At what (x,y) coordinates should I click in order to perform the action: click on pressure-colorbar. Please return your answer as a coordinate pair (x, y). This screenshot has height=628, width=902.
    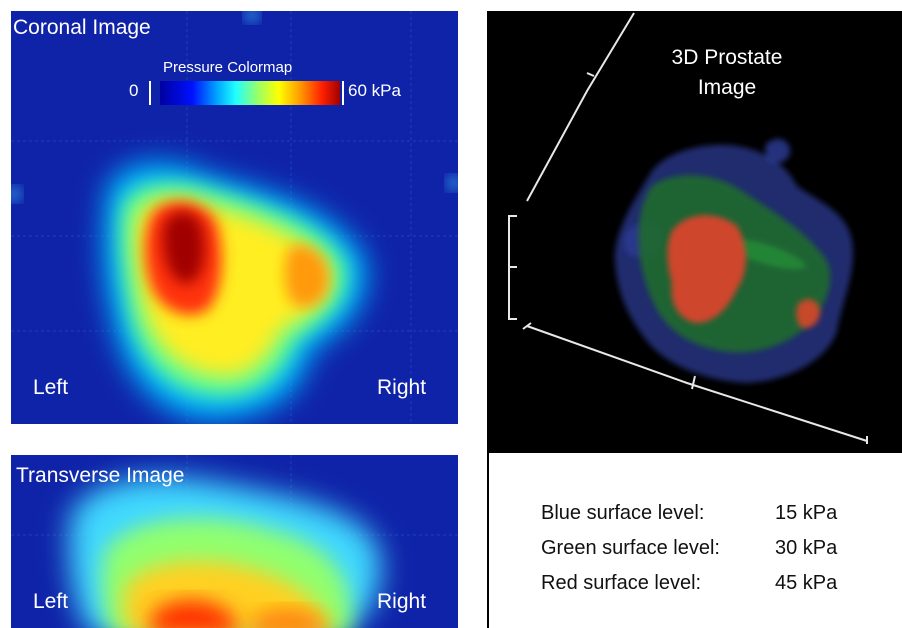
    Looking at the image, I should click on (250, 93).